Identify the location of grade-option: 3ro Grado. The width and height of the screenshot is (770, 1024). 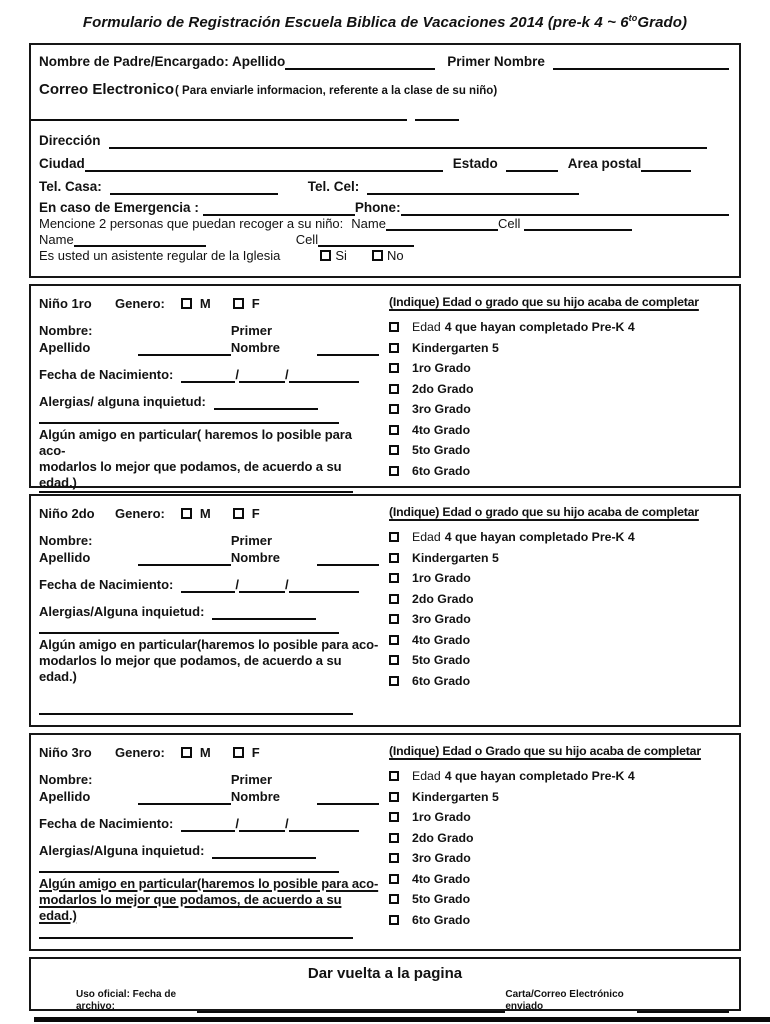
(561, 409).